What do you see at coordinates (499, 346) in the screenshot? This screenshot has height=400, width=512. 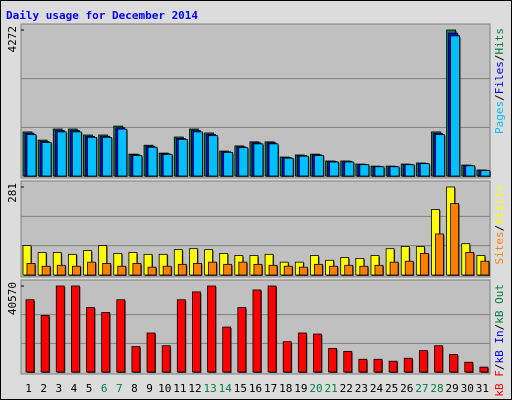 I see `legend-entry: kB In` at bounding box center [499, 346].